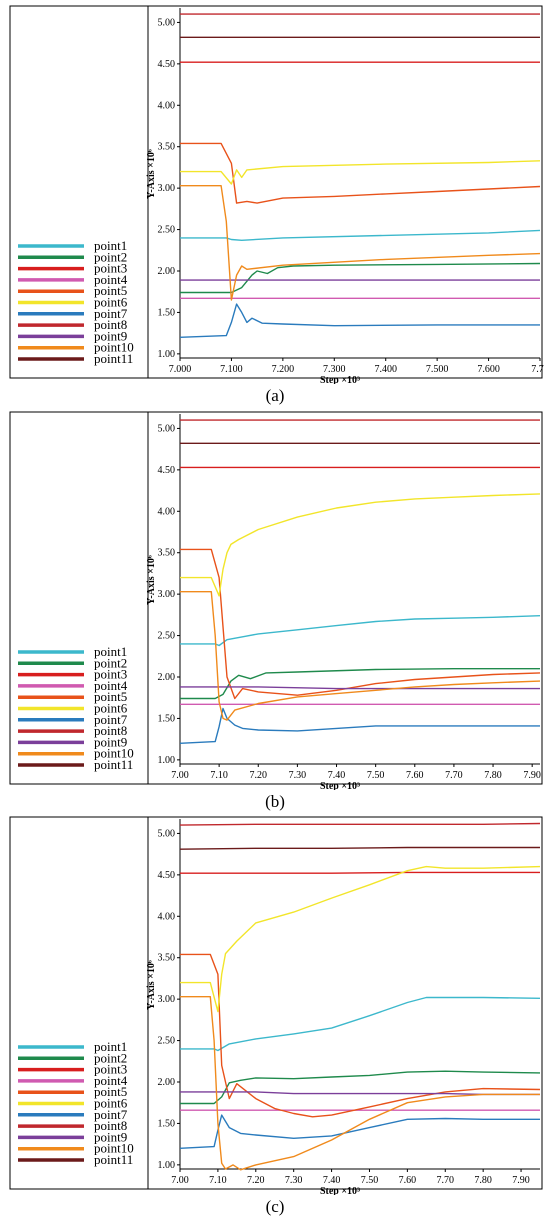 The width and height of the screenshot is (550, 1224). I want to click on series-line-point3, so click(360, 872).